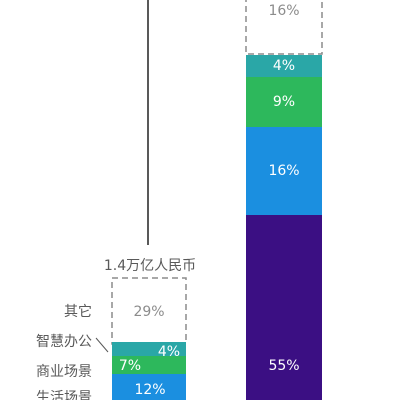 The height and width of the screenshot is (400, 400). I want to click on left-segment-other-label: 29%, so click(148, 312).